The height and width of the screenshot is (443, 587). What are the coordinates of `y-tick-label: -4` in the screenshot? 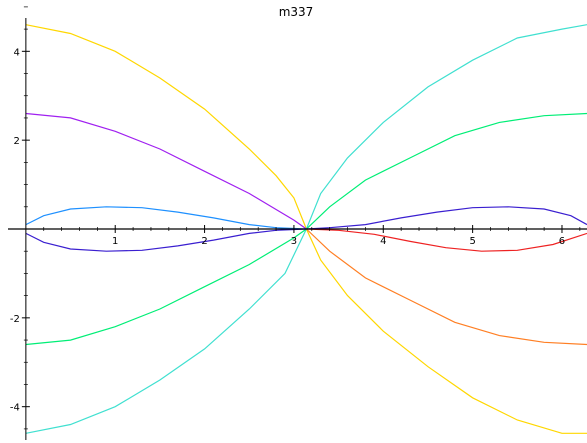 It's located at (15, 408).